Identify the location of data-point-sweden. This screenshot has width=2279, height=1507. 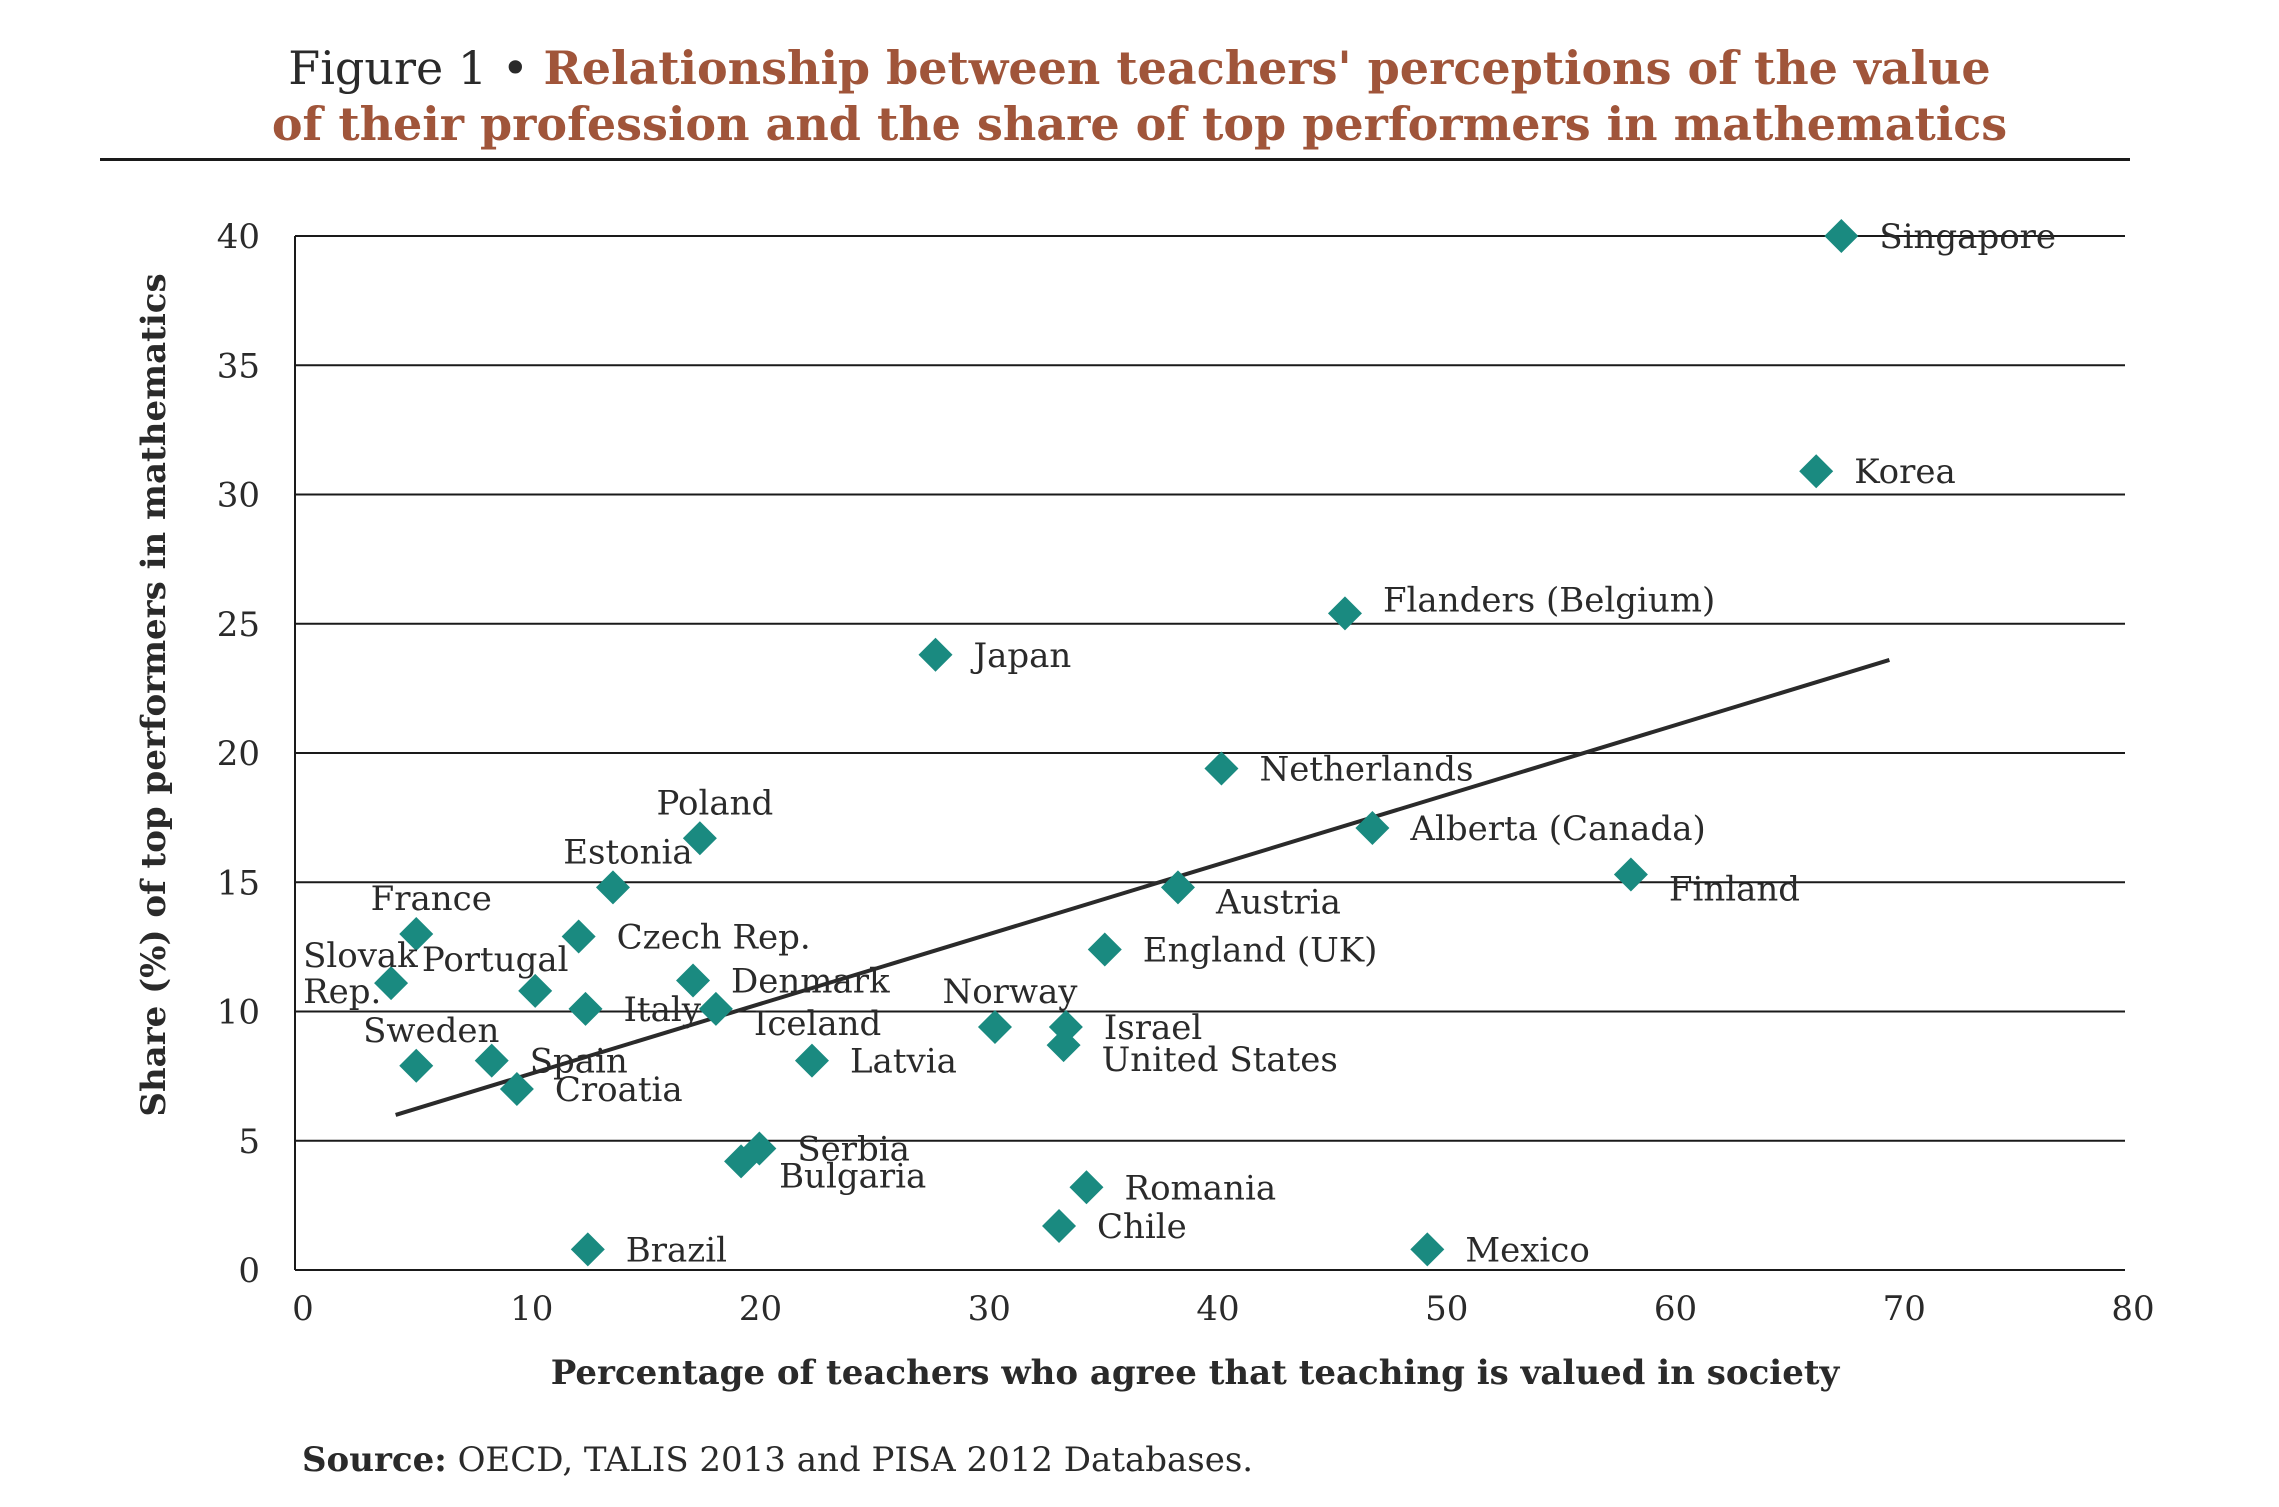
(416, 1065).